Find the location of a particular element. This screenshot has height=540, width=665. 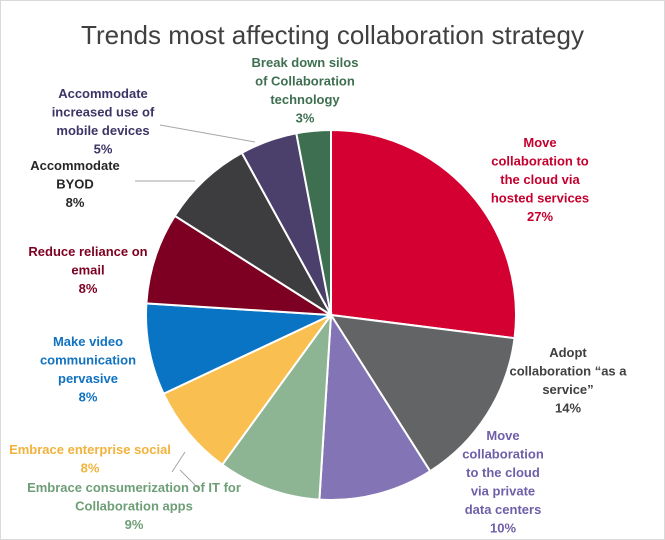

slice-label-line: data centers is located at coordinates (503, 509).